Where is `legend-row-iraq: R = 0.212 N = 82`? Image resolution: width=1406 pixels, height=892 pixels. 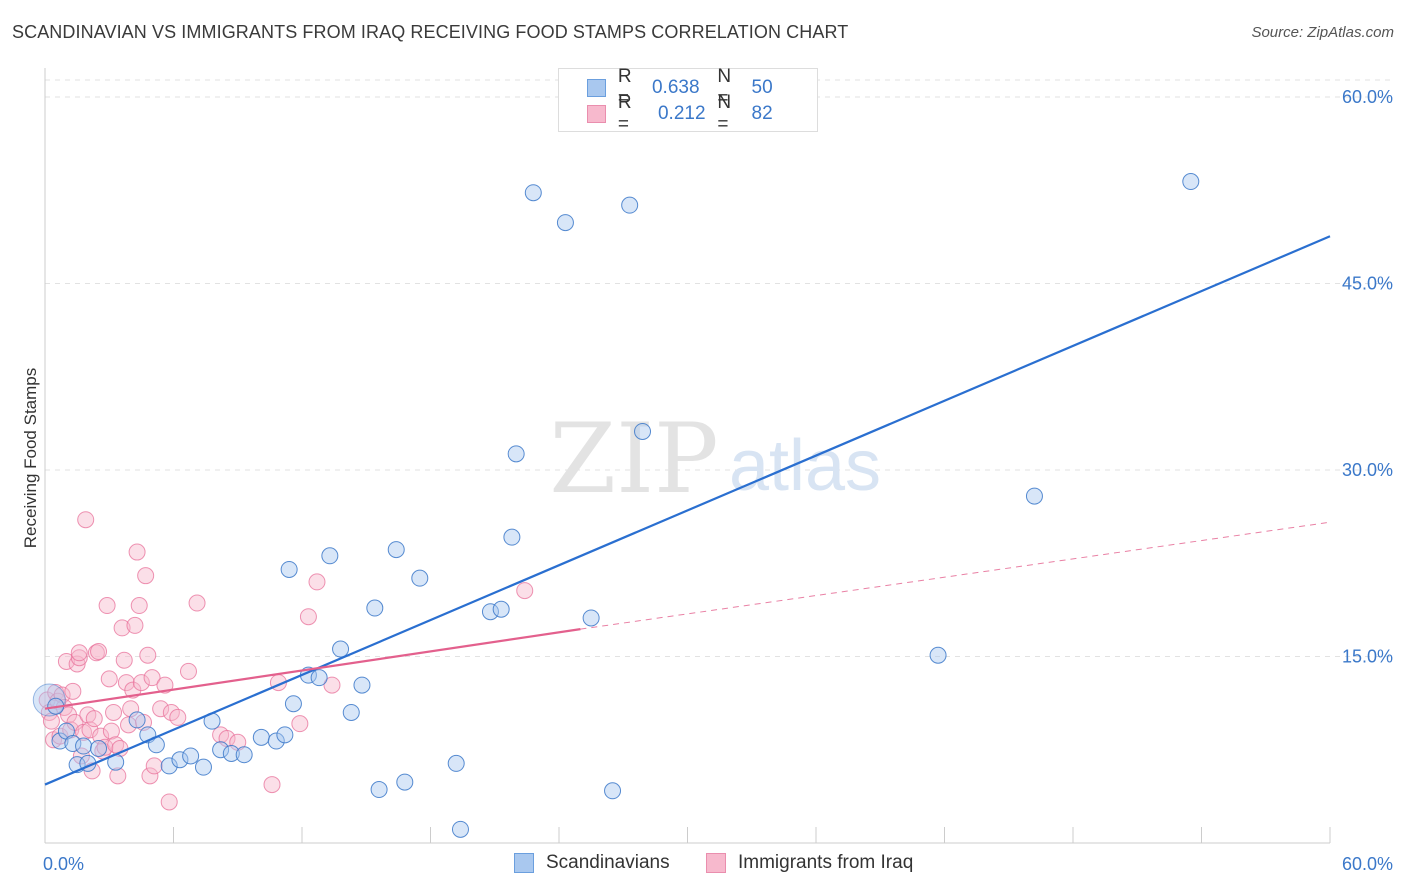
legend-row-iraq: R = 0.212 N = 82 is located at coordinates (702, 113).